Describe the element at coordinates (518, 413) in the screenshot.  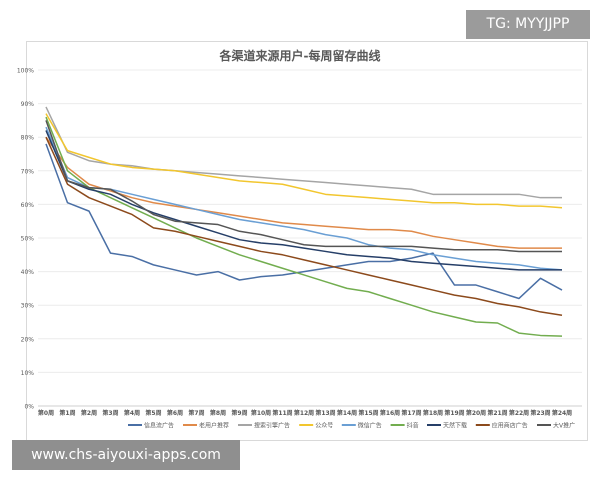
I see `x-tick-label: 第22周` at that location.